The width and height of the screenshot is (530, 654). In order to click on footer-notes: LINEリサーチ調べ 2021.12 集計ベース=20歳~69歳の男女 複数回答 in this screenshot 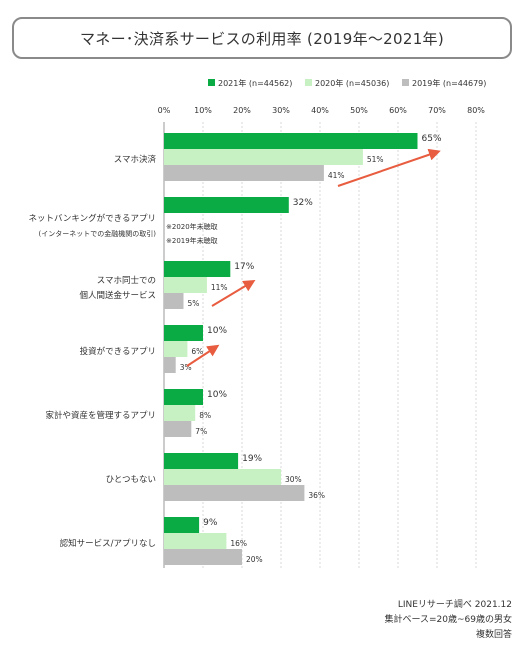, I will do `click(448, 620)`.